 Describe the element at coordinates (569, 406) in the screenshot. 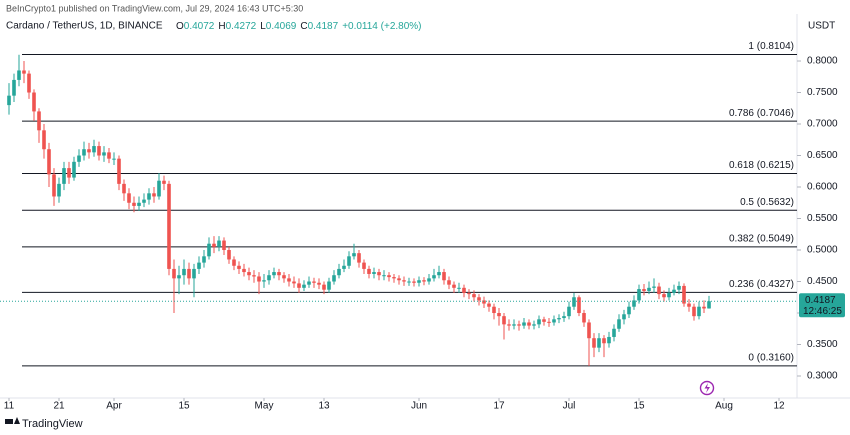

I see `x-tick-label: Jul` at that location.